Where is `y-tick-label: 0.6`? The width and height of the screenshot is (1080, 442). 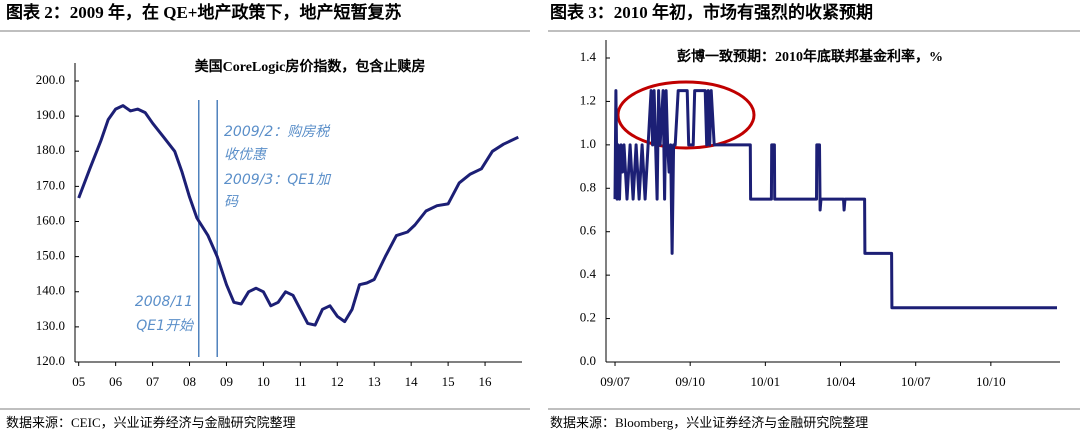 y-tick-label: 0.6 is located at coordinates (588, 230).